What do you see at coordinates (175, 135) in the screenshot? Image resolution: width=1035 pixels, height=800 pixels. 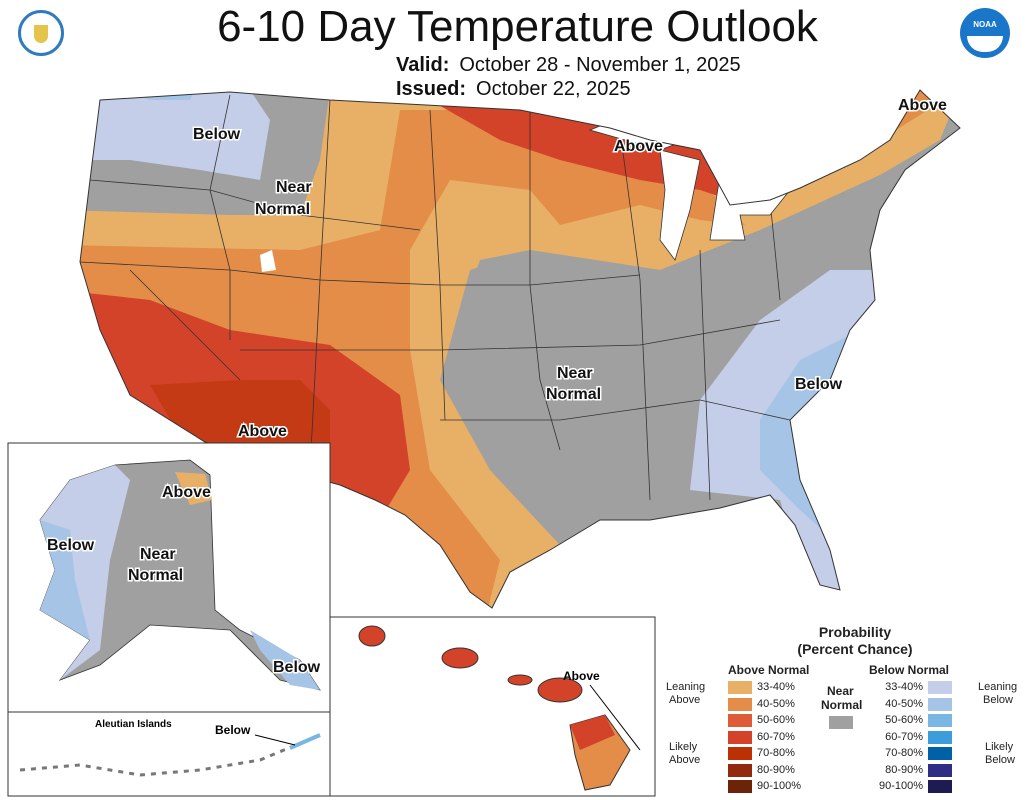 I see `nw-below-region` at bounding box center [175, 135].